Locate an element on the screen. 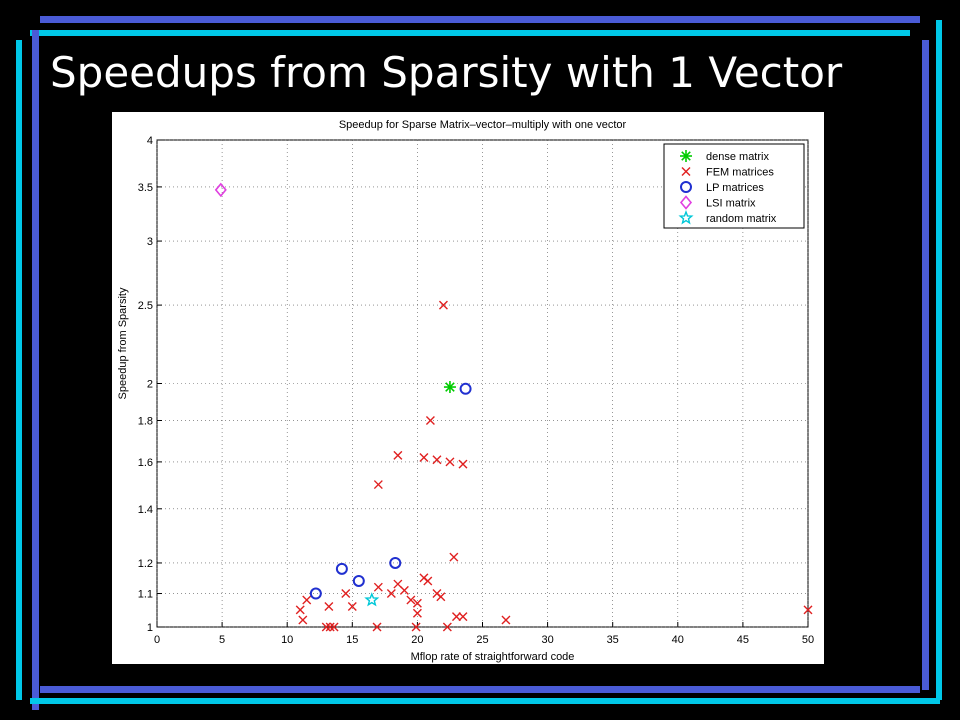  x-tick-label: 15 is located at coordinates (352, 640).